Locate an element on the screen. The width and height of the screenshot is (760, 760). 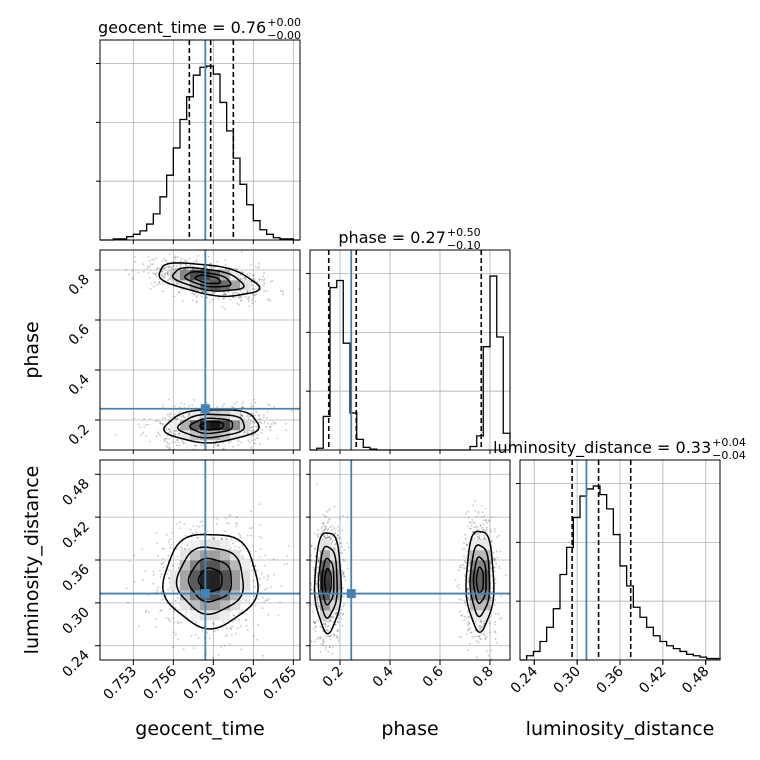
x-tick-label: 0.8 is located at coordinates (483, 677).